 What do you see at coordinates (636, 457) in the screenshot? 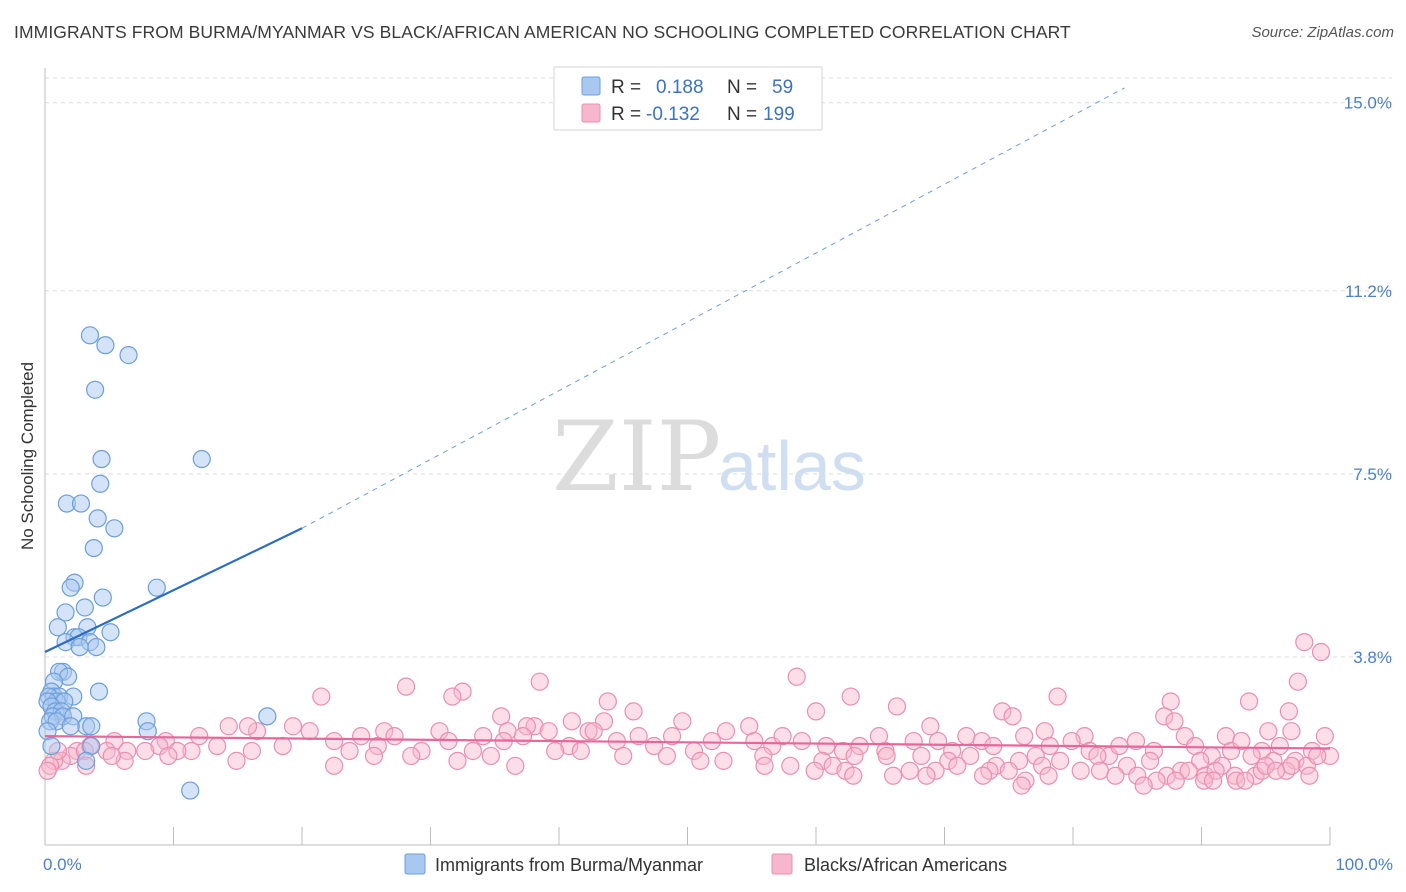
I see `watermark-zip: ZIP` at bounding box center [636, 457].